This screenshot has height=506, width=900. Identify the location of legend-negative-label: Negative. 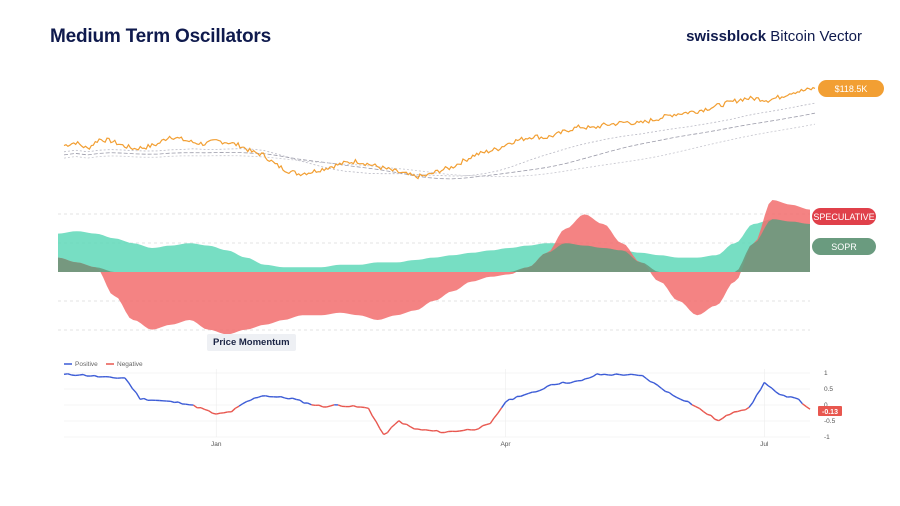
(130, 364).